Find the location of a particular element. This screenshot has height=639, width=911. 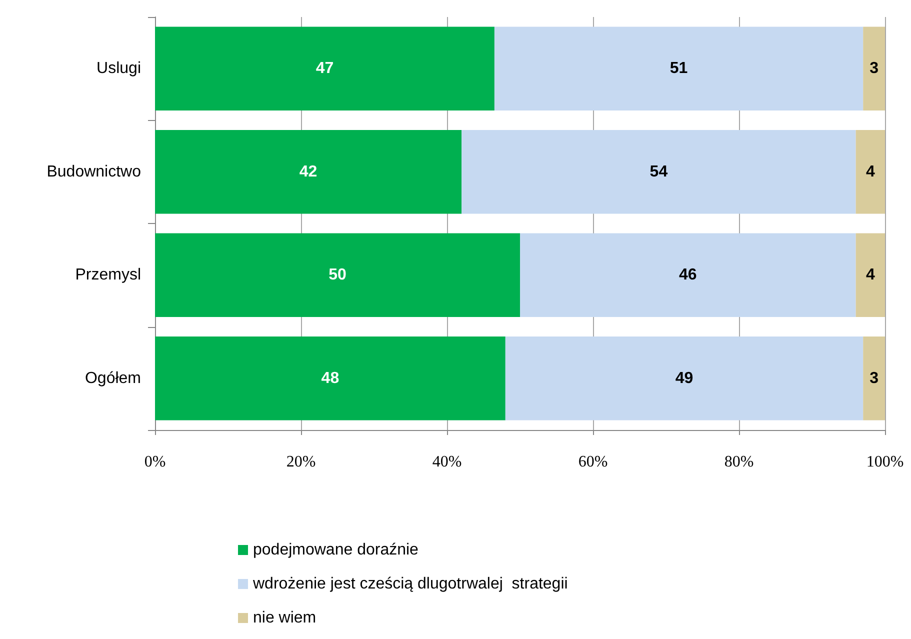

data-label: 46 is located at coordinates (688, 275).